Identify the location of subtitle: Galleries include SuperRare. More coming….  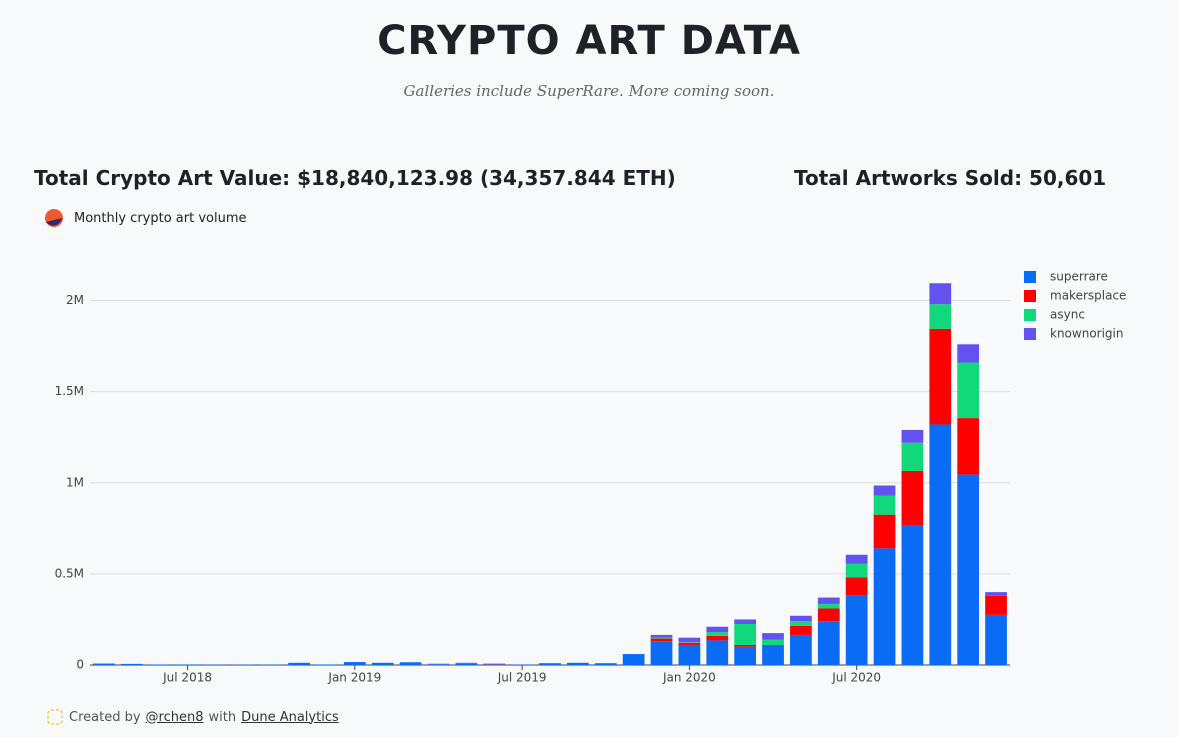
(589, 91).